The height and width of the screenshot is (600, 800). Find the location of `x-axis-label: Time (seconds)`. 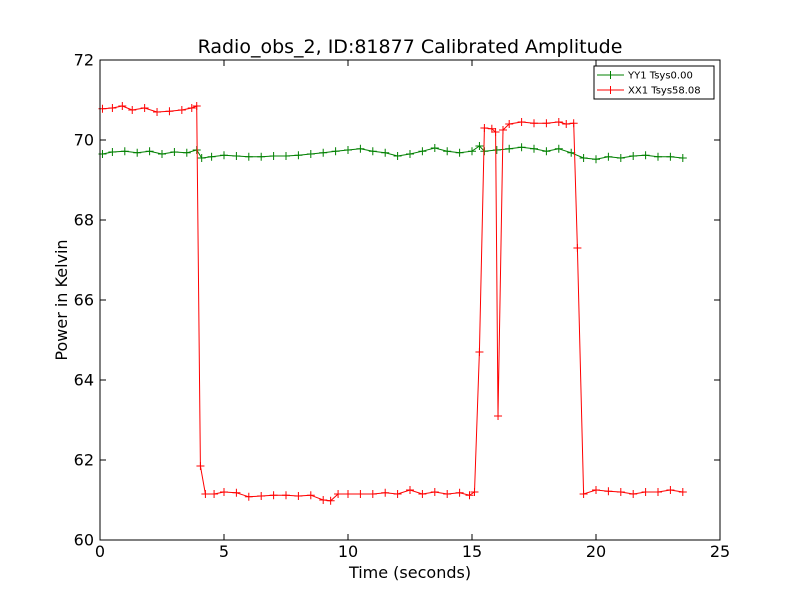

x-axis-label: Time (seconds) is located at coordinates (409, 572).